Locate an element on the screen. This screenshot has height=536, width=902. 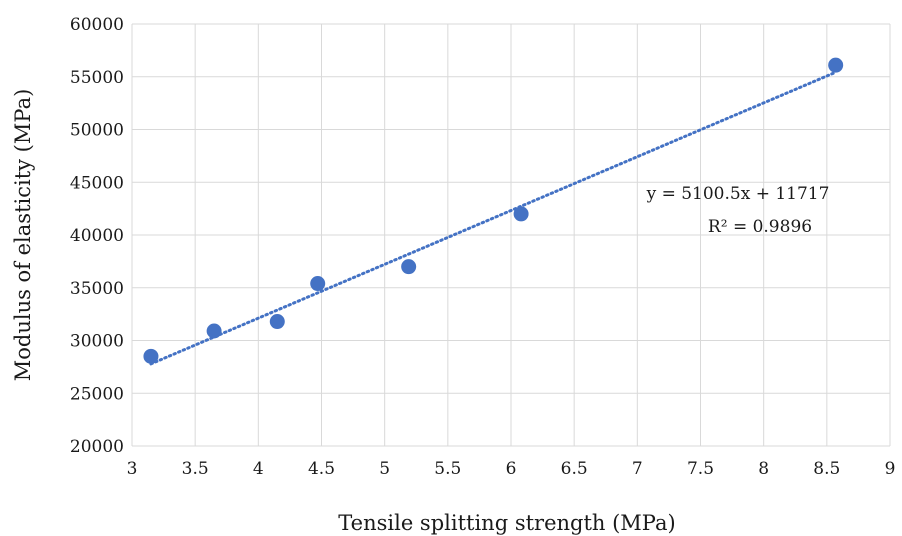
x-tick-label: 4.5 is located at coordinates (321, 469).